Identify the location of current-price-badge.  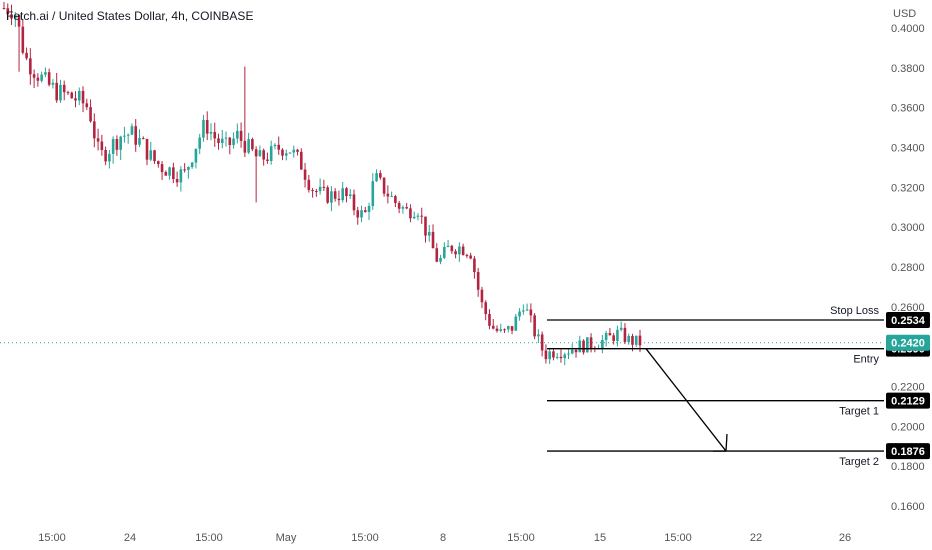
(908, 342).